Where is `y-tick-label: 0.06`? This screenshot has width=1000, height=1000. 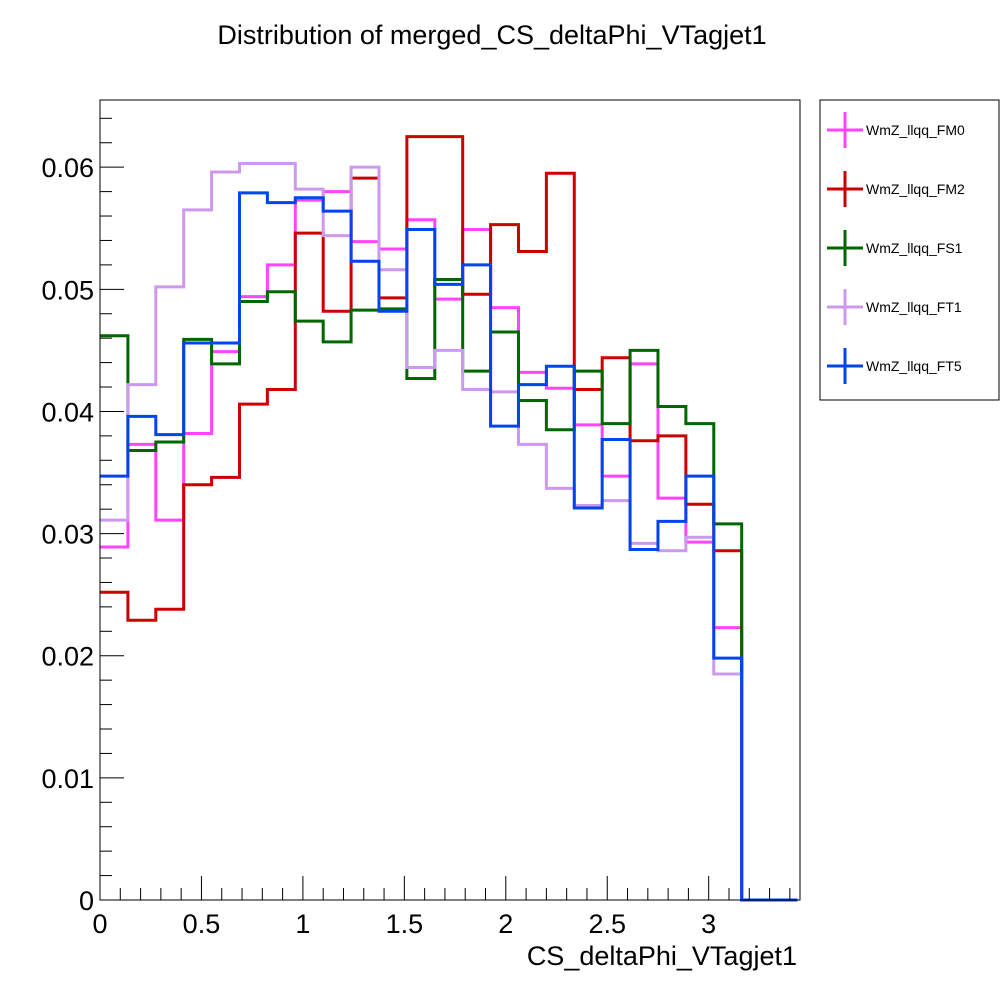
y-tick-label: 0.06 is located at coordinates (67, 168).